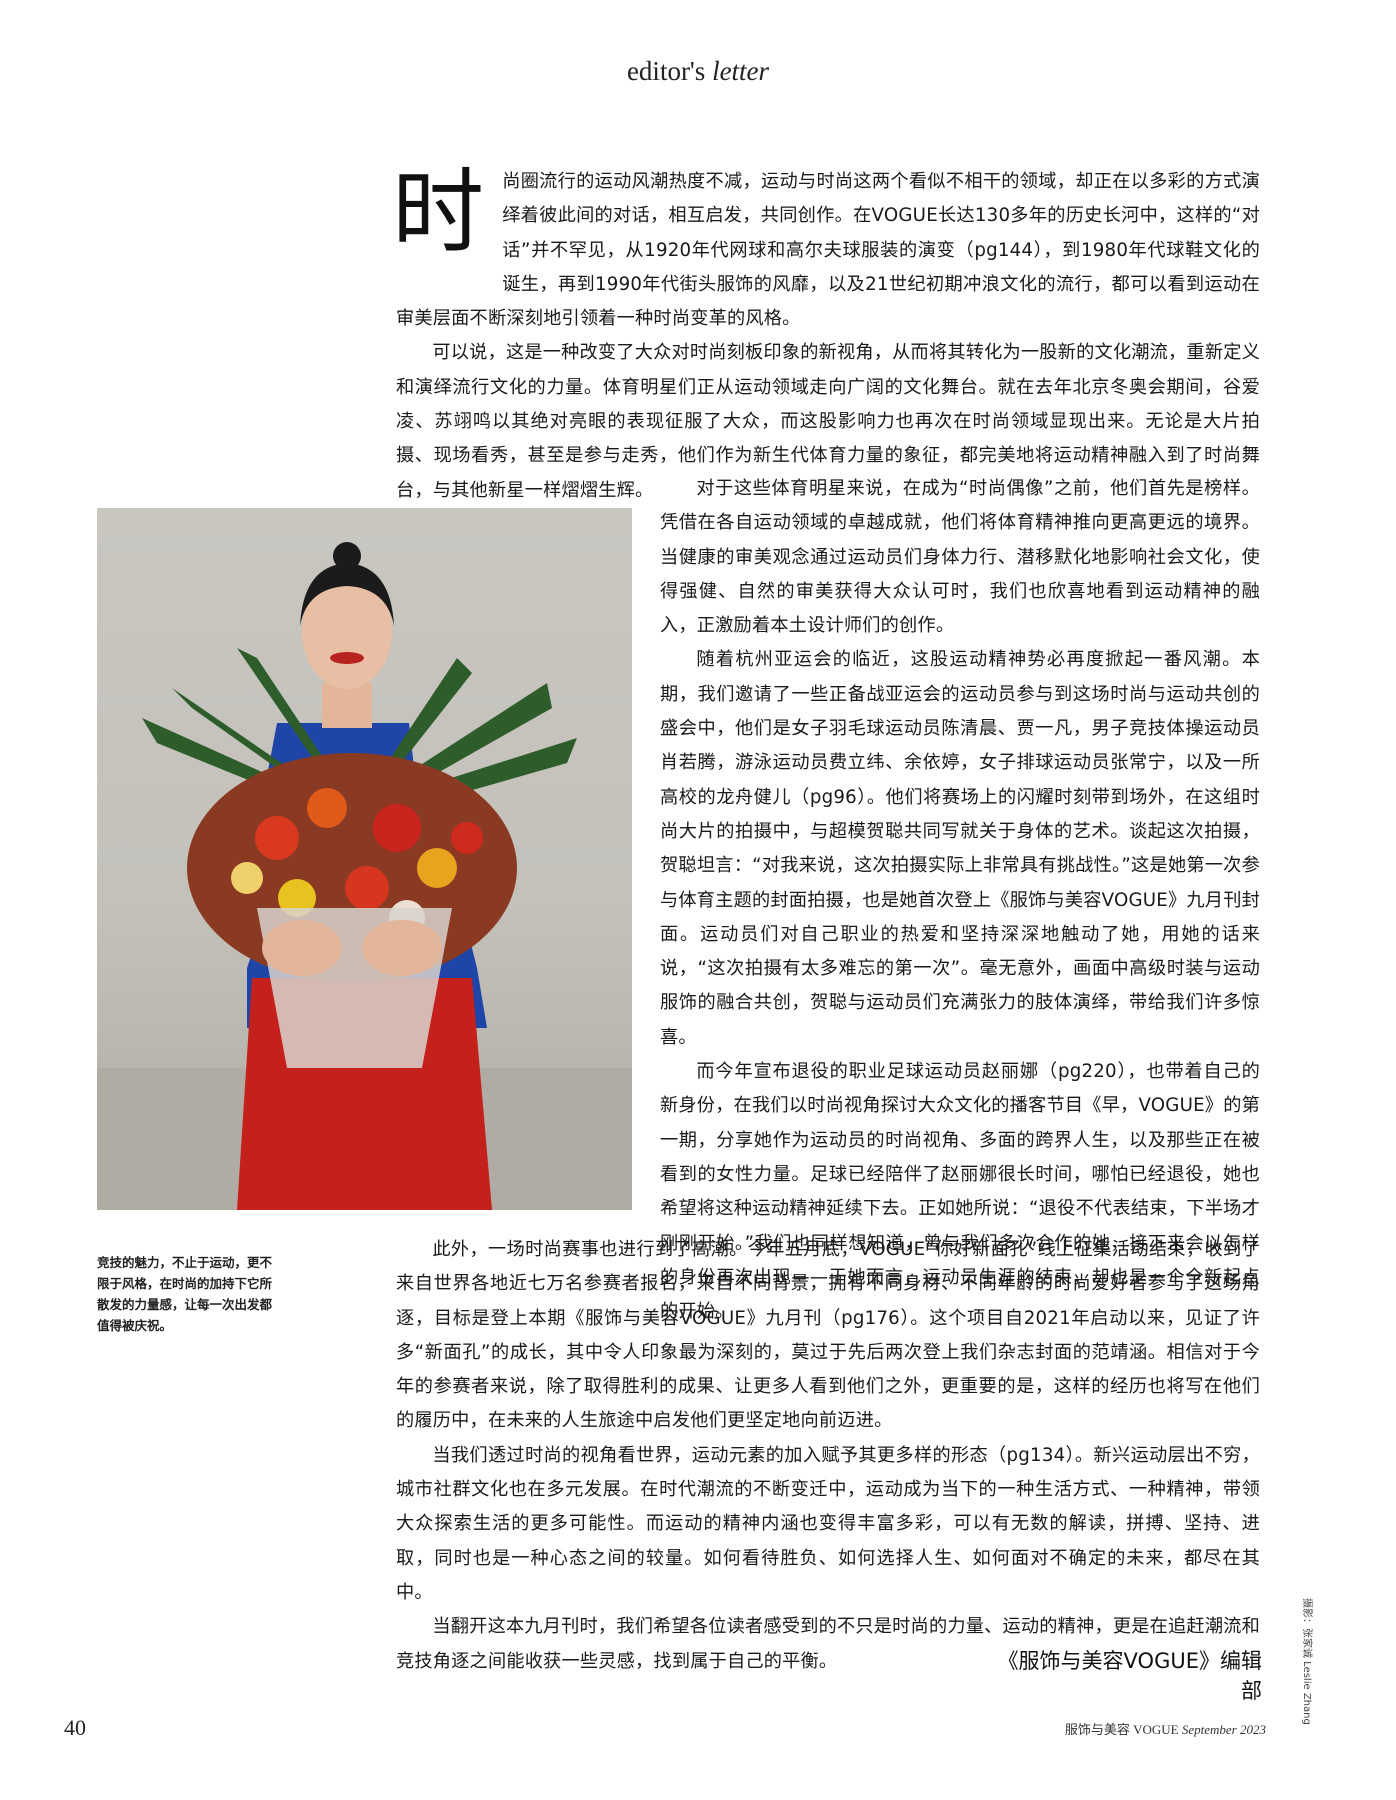 The width and height of the screenshot is (1396, 1800). What do you see at coordinates (1129, 1676) in the screenshot?
I see `editor-signature: 《服饰与美容VOGUE》编辑部` at bounding box center [1129, 1676].